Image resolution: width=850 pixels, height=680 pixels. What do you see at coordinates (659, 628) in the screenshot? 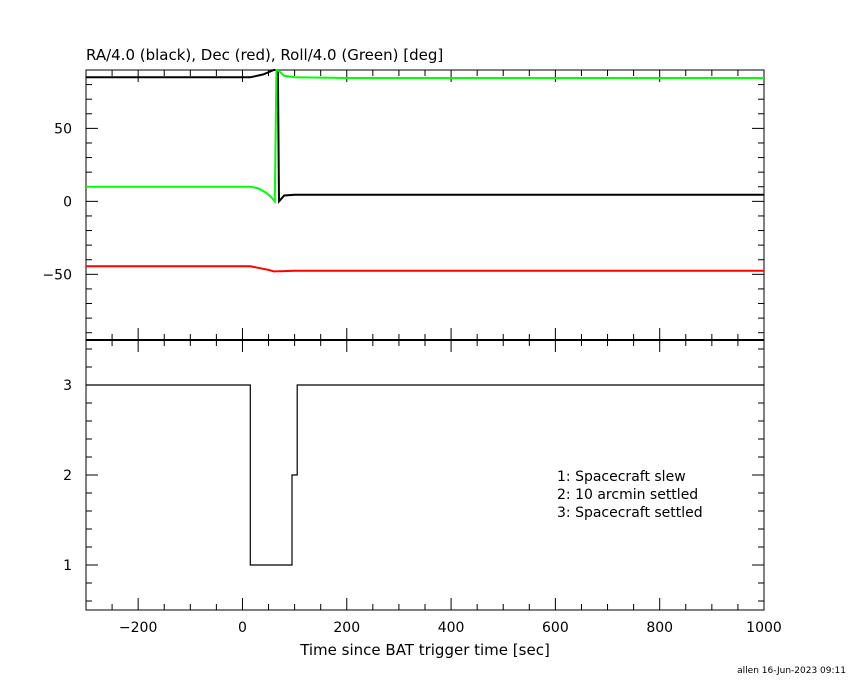
I see `x-tick-label: 800` at bounding box center [659, 628].